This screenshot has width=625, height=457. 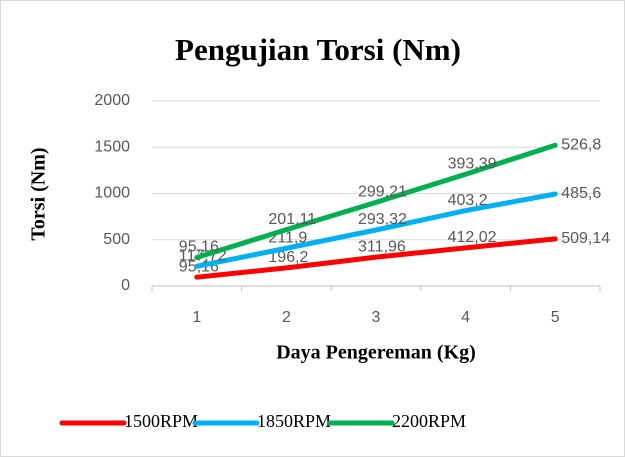 What do you see at coordinates (376, 317) in the screenshot?
I see `x-tick-label: 3` at bounding box center [376, 317].